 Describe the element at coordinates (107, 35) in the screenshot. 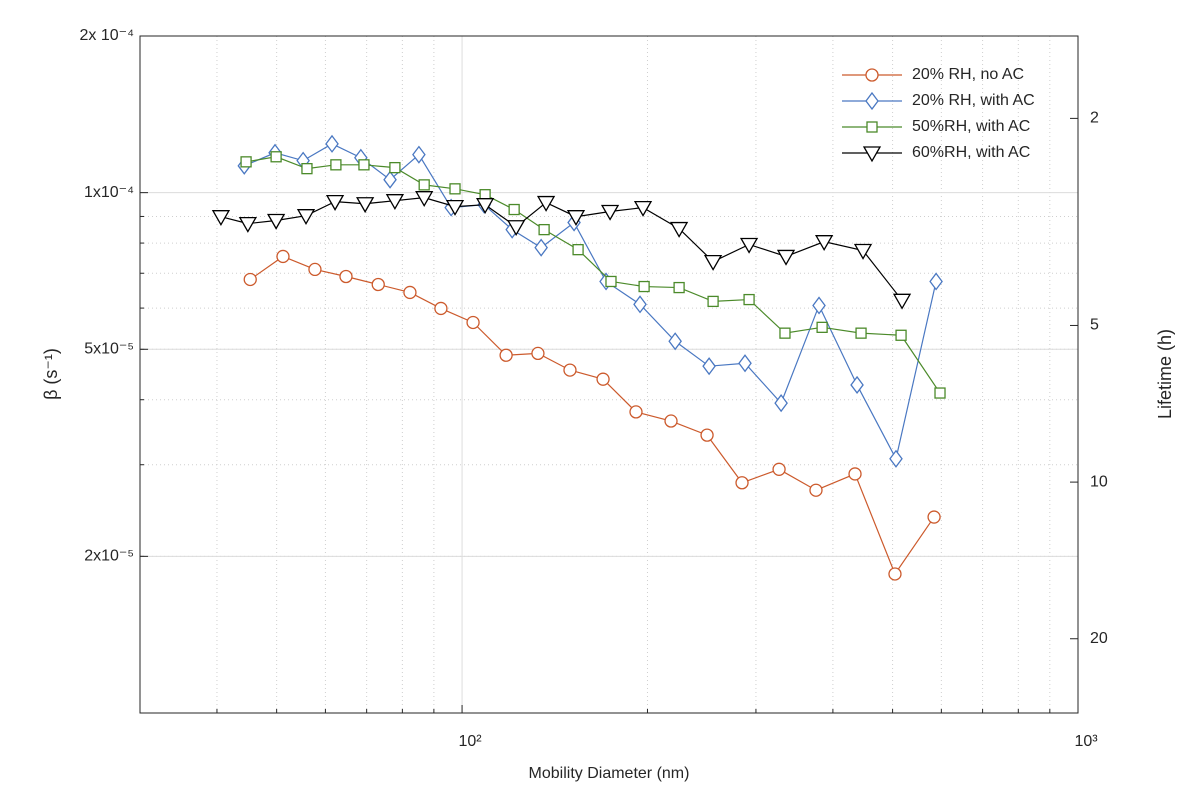

I see `y-tick-label: 2x 10⁻⁴` at that location.